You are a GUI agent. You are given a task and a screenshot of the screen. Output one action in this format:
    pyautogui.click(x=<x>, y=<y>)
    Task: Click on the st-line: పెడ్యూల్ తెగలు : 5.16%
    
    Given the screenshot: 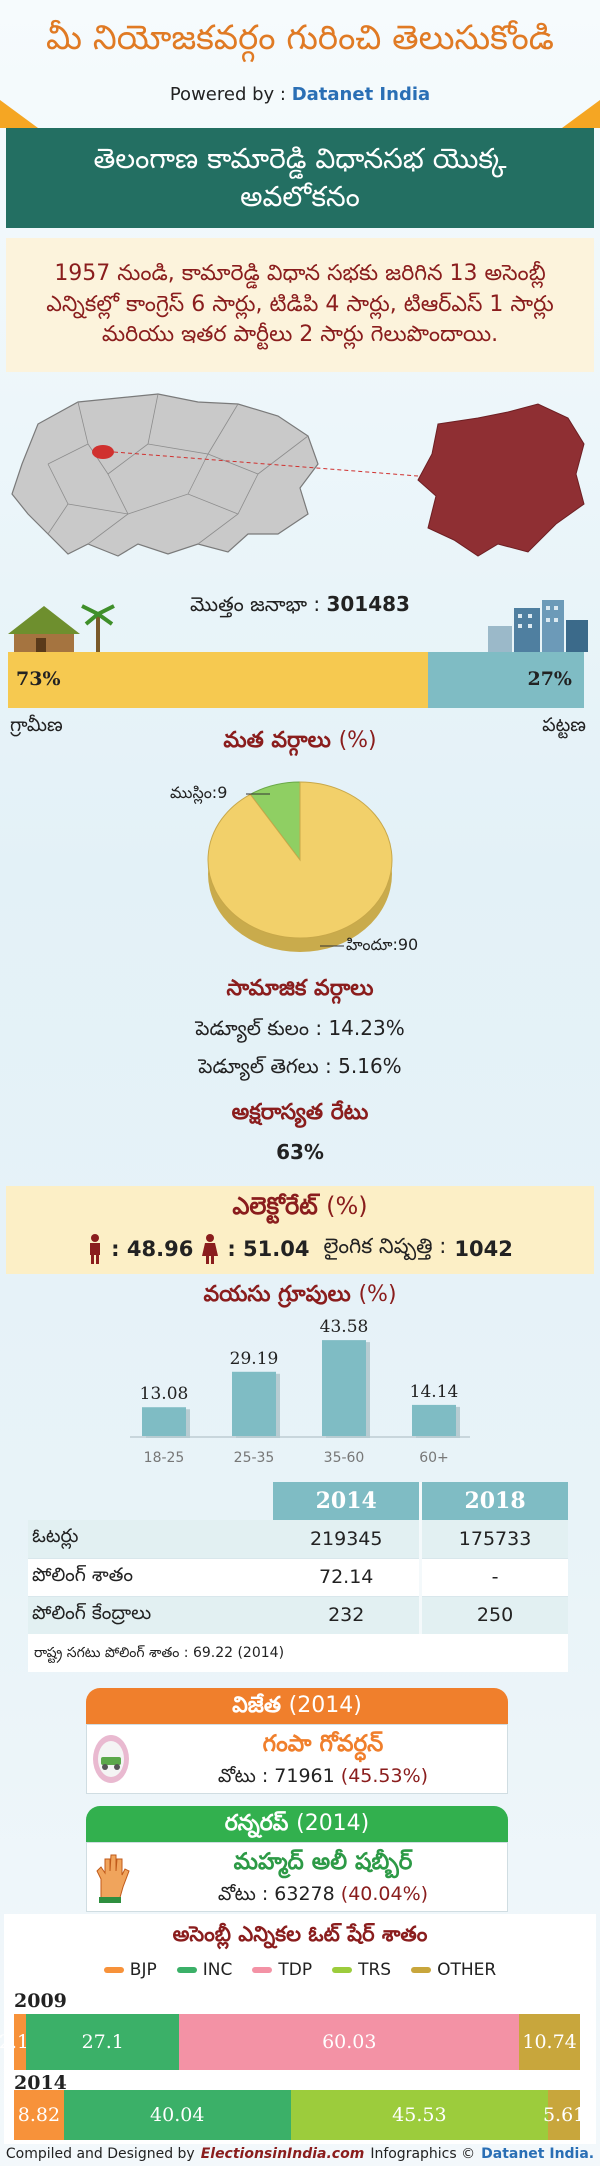 What is the action you would take?
    pyautogui.click(x=300, y=1066)
    